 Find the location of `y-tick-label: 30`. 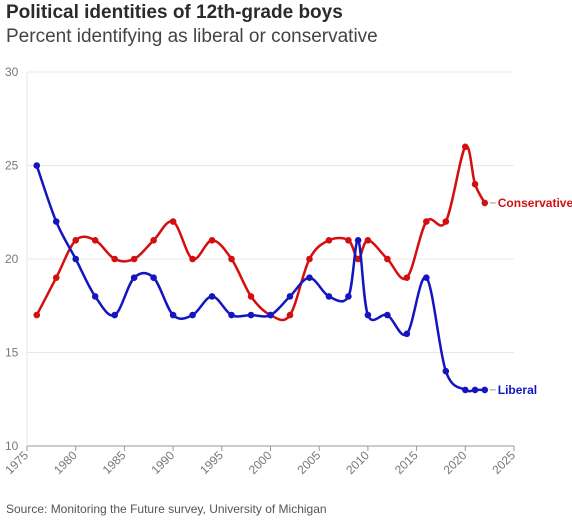

y-tick-label: 30 is located at coordinates (12, 72).